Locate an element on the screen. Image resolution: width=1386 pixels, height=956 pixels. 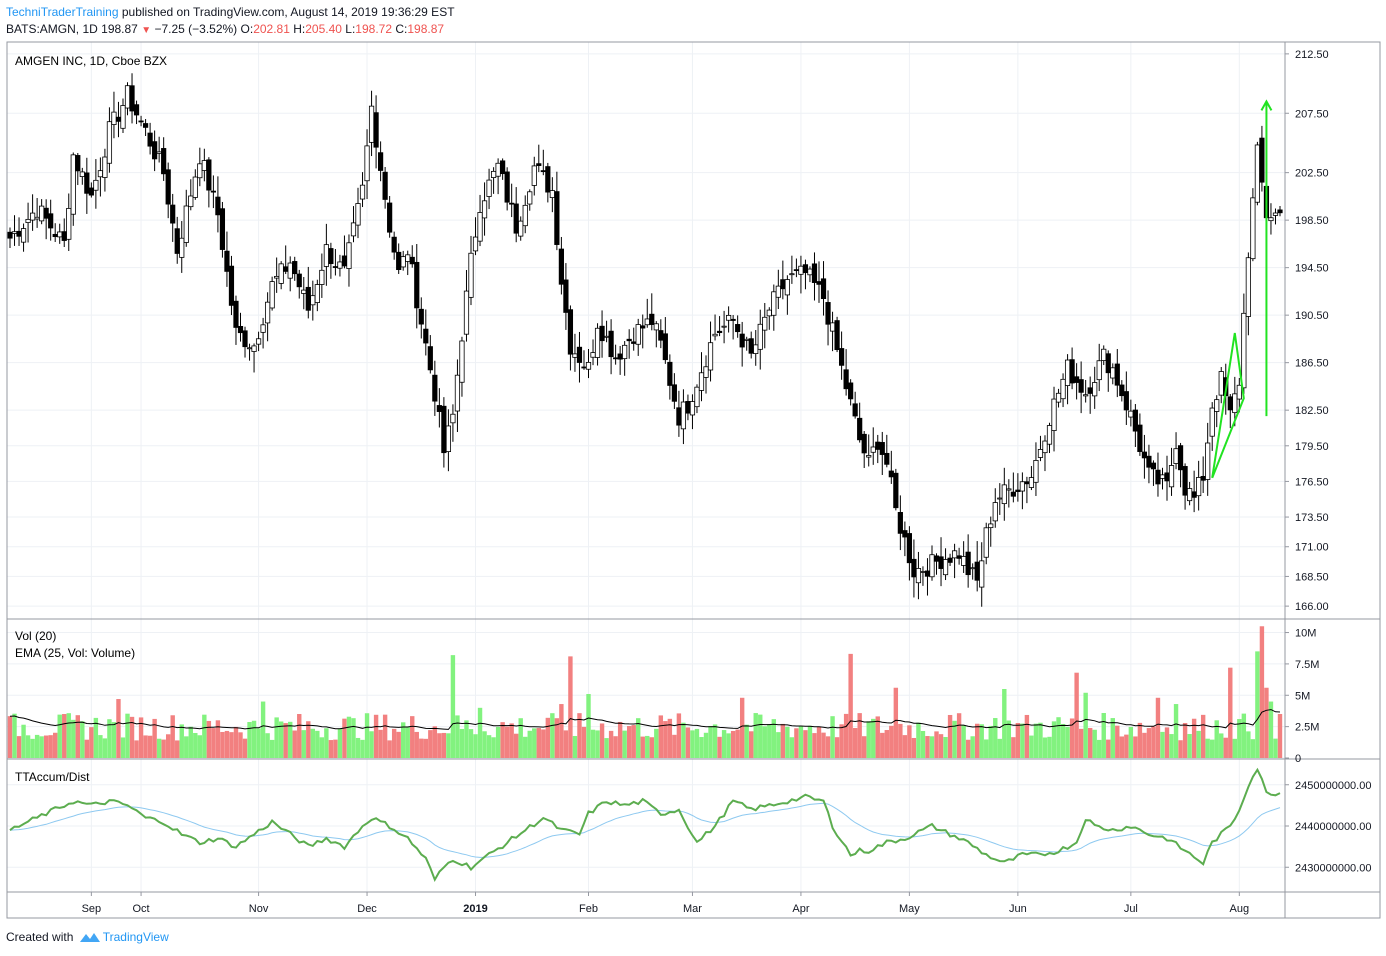
volume-tick-label: 10M is located at coordinates (1305, 634).